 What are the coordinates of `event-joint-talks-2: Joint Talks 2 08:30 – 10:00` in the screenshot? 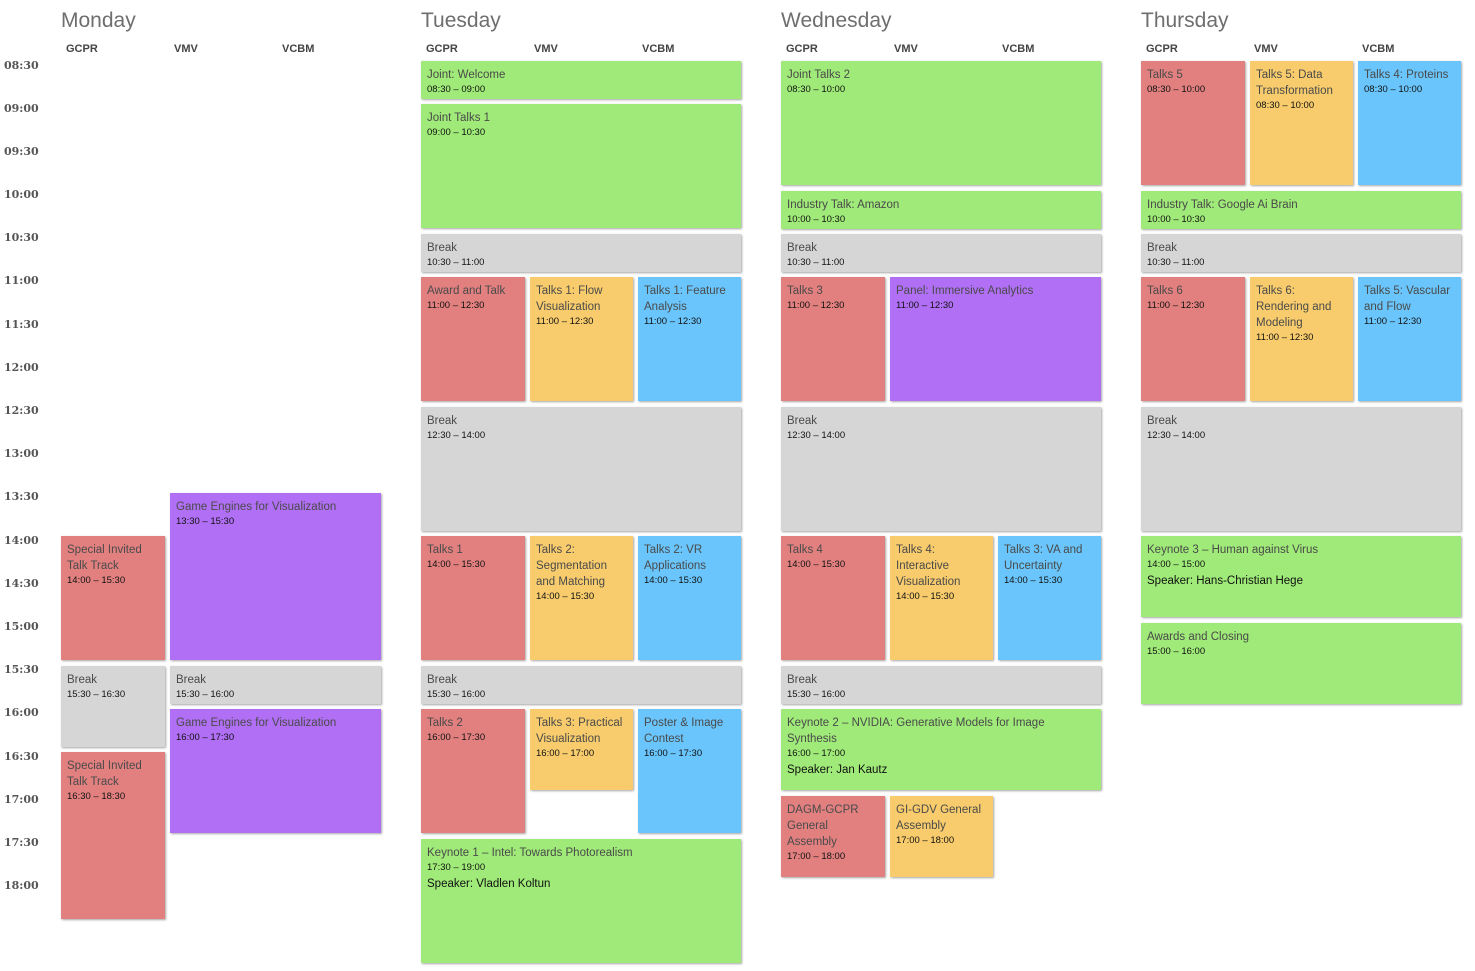 It's located at (941, 123).